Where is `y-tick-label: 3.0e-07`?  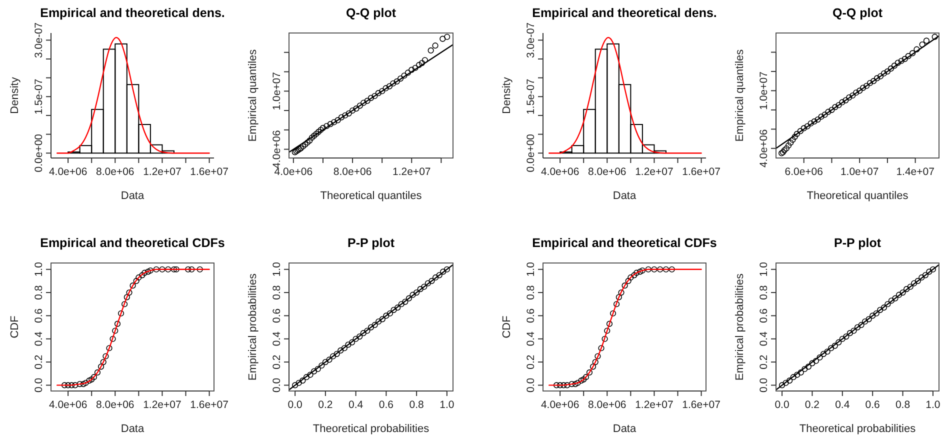
y-tick-label: 3.0e-07 is located at coordinates (39, 40).